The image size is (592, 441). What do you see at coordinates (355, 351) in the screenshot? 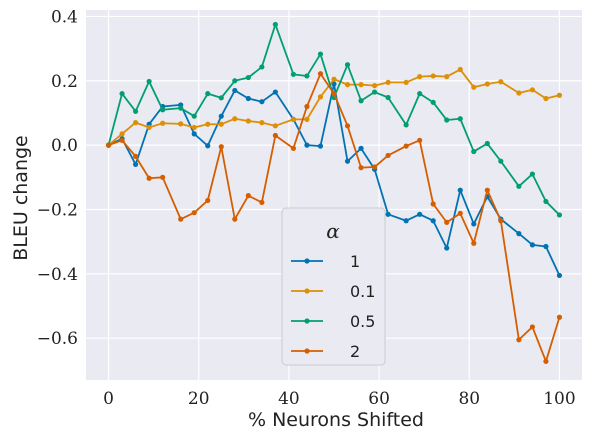
I see `legend-label: 2` at bounding box center [355, 351].